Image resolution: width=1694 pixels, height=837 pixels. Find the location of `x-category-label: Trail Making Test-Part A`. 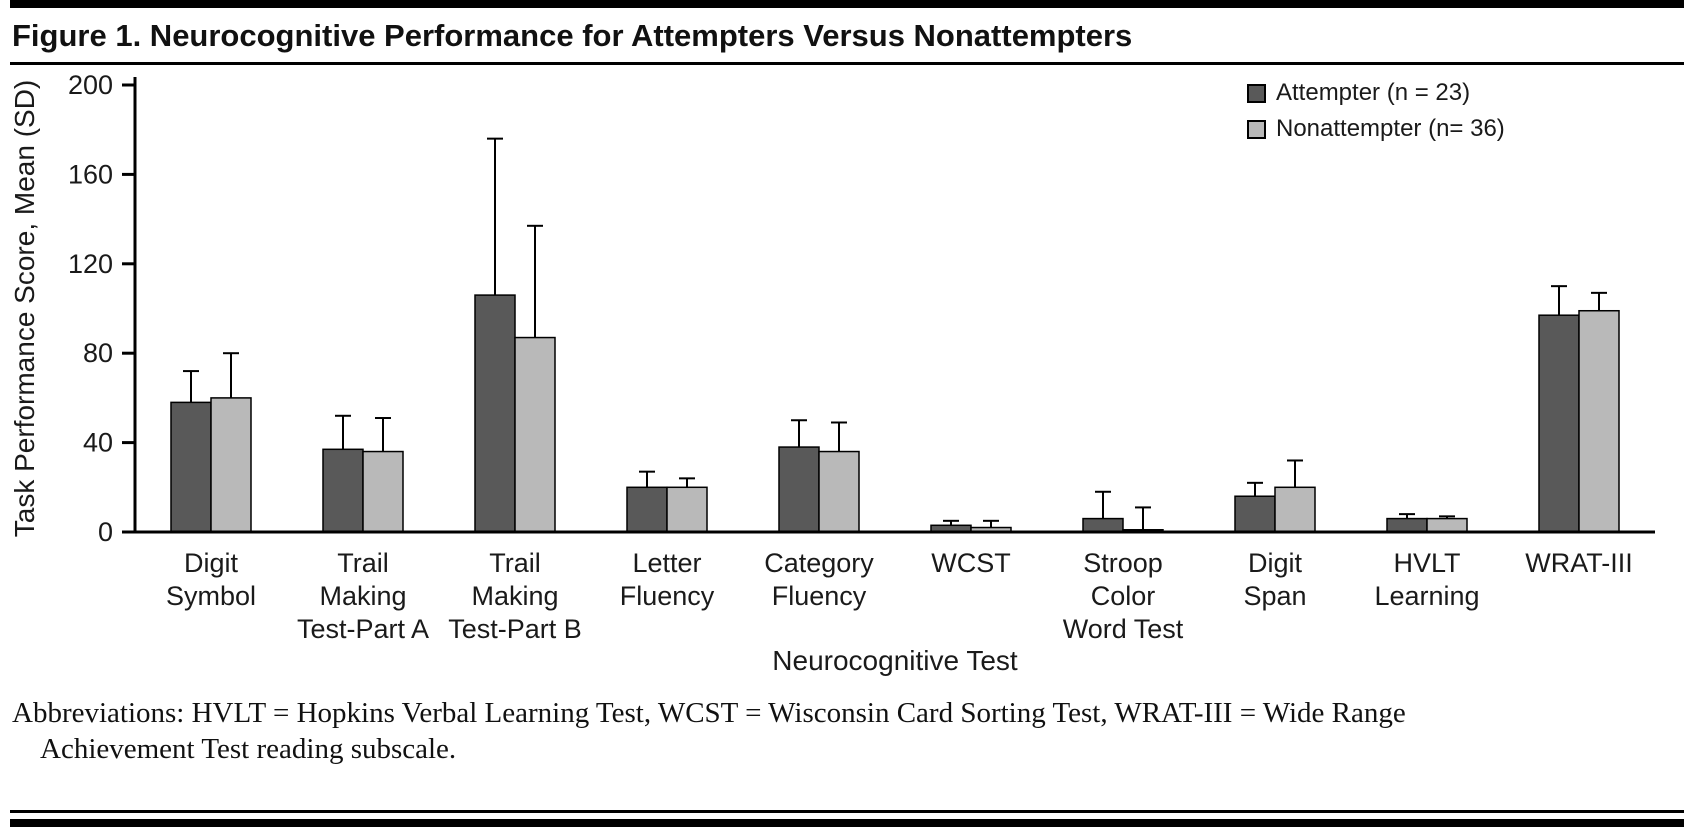

x-category-label: Trail Making Test-Part A is located at coordinates (363, 596).